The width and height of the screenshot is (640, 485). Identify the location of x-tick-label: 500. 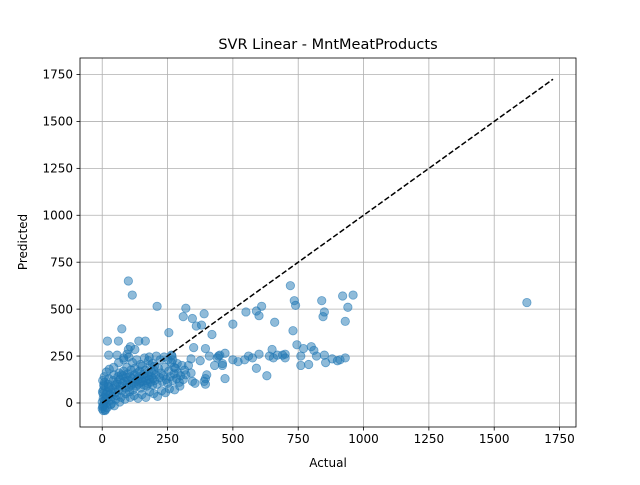
(232, 439).